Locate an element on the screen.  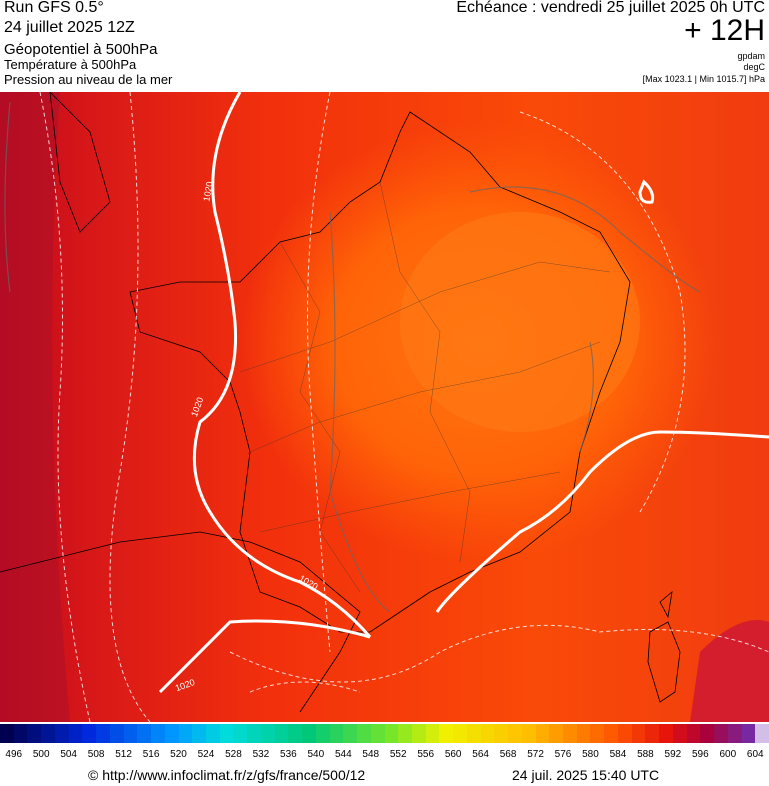
colorbar is located at coordinates (384, 733).